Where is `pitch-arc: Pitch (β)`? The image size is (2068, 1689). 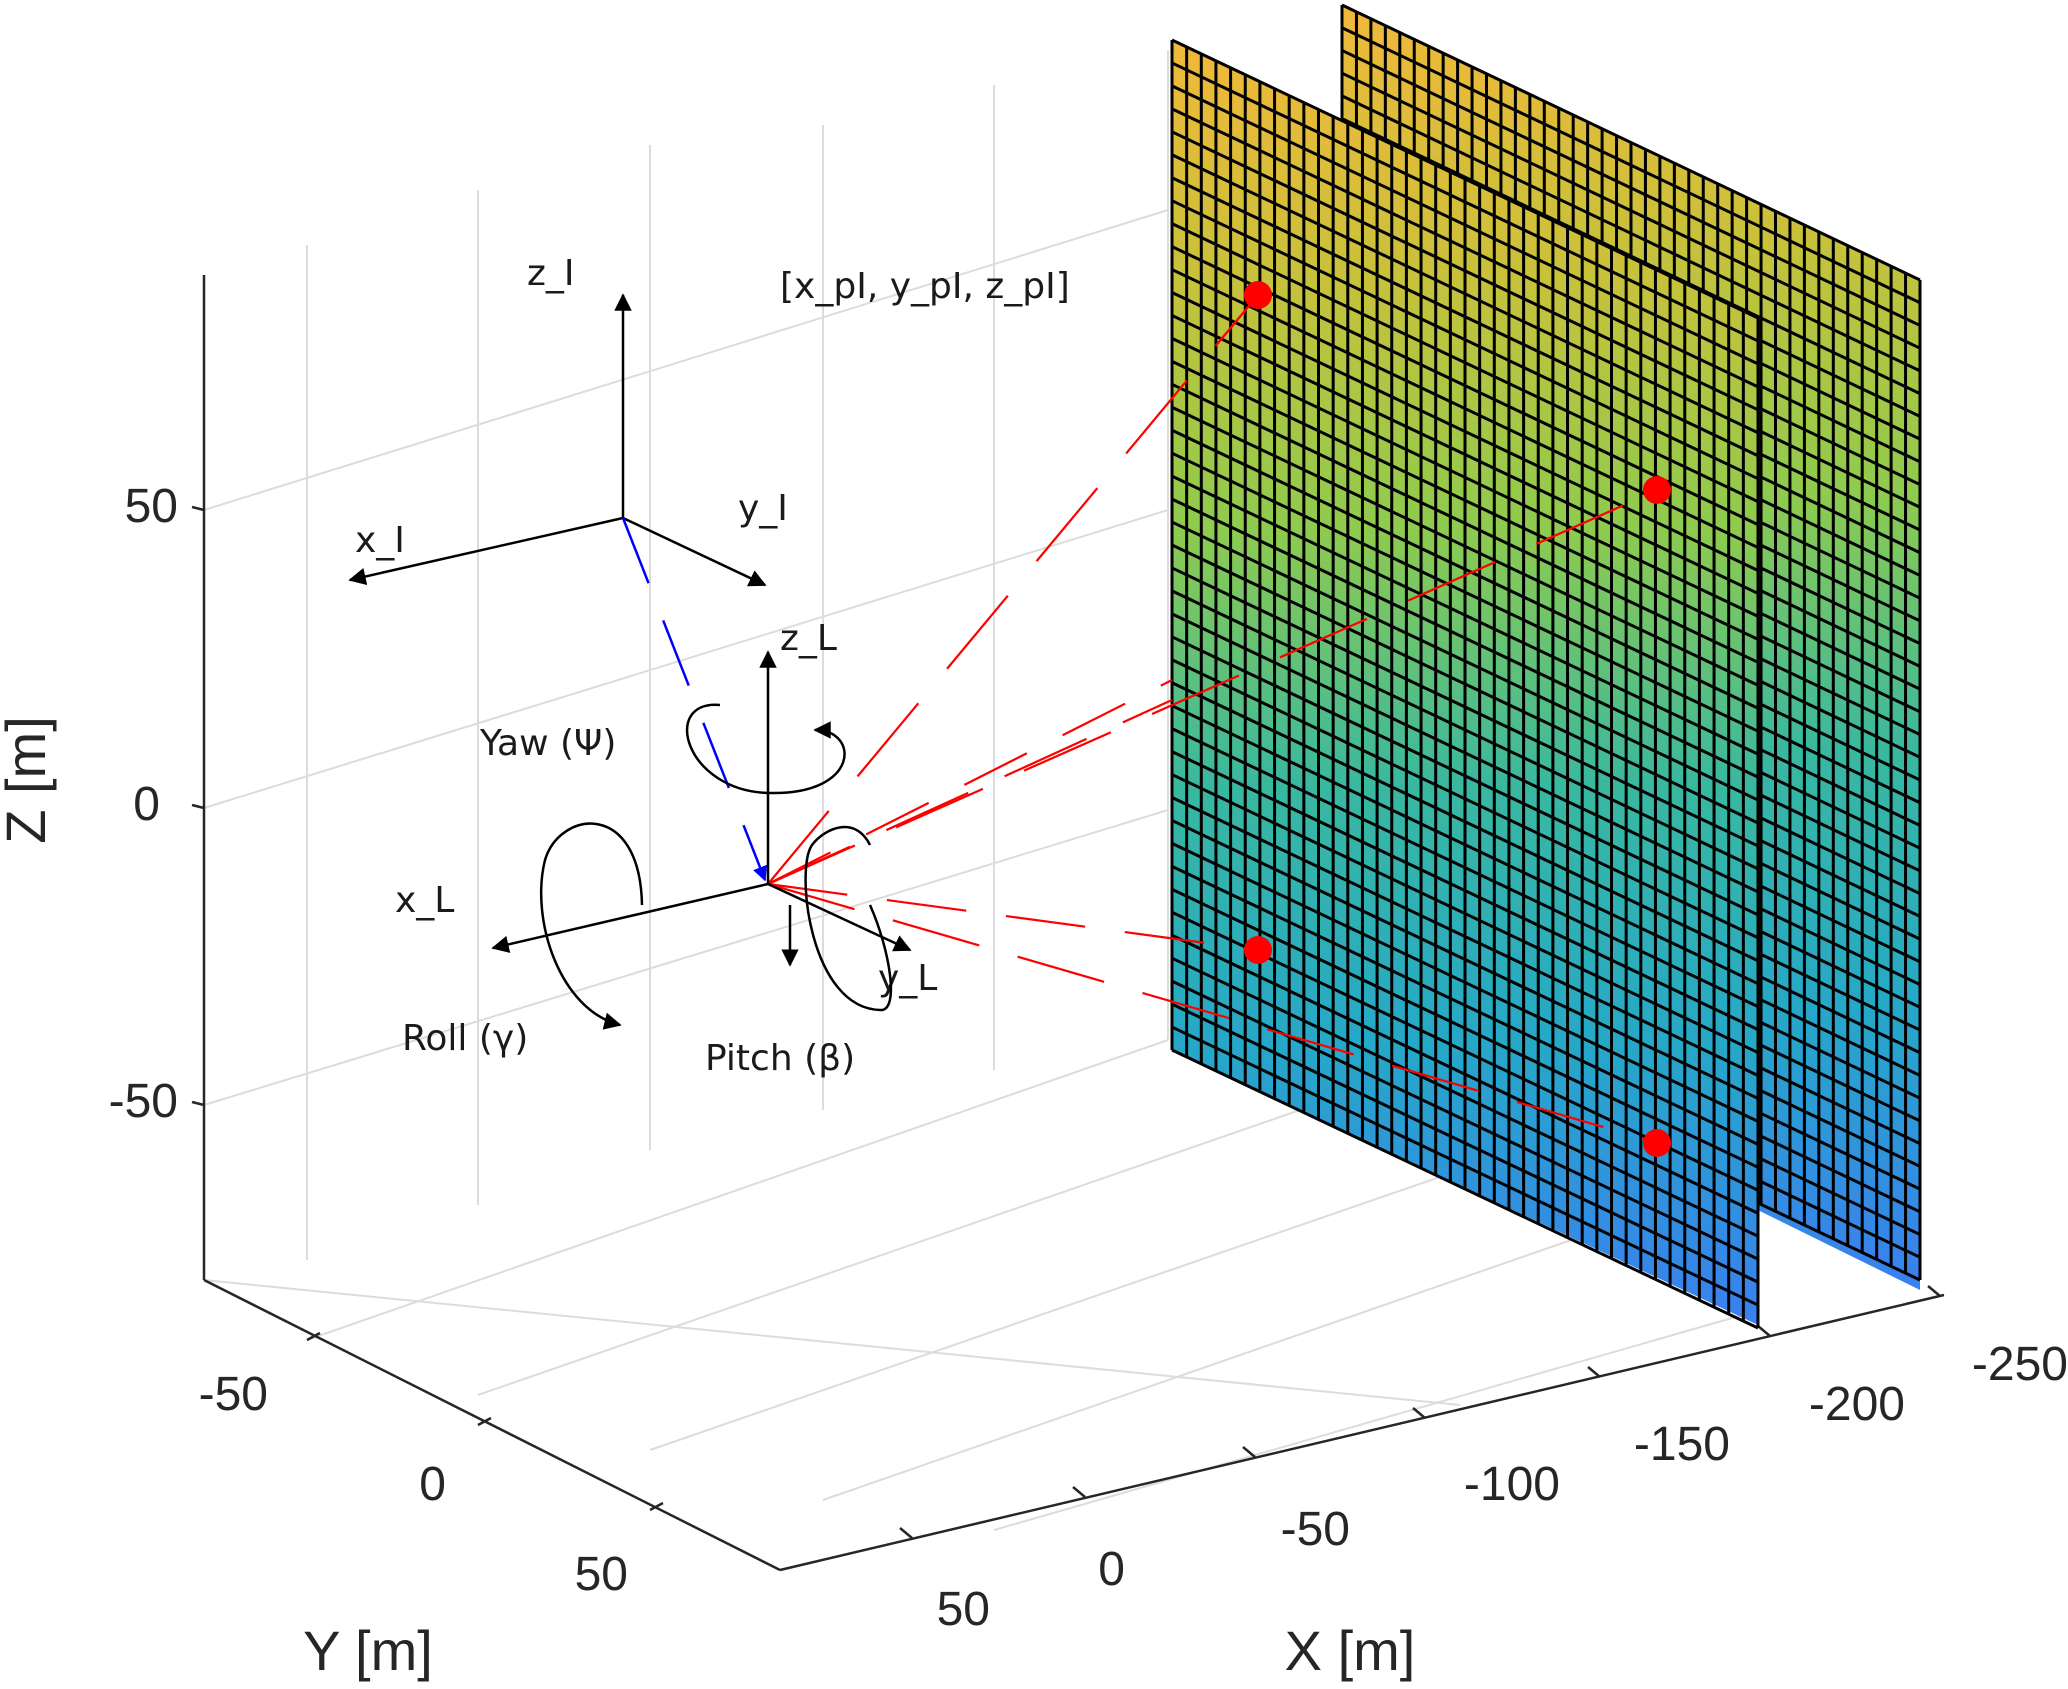
pitch-arc: Pitch (β) is located at coordinates (799, 952).